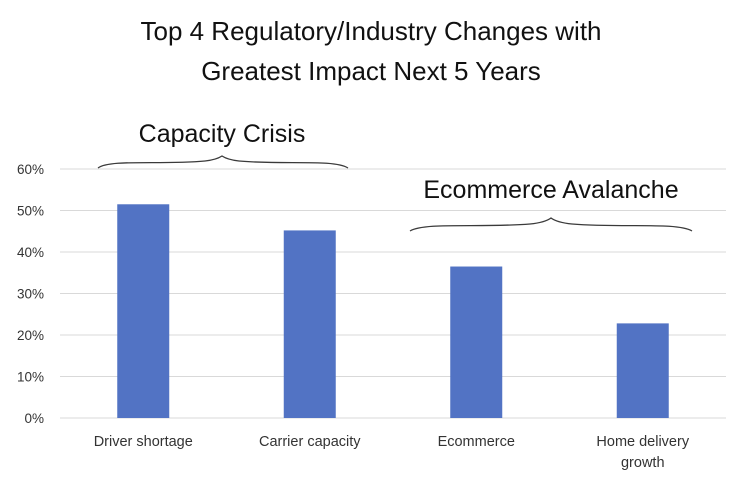 This screenshot has width=743, height=479. I want to click on x-category-label: Driver shortage, so click(143, 442).